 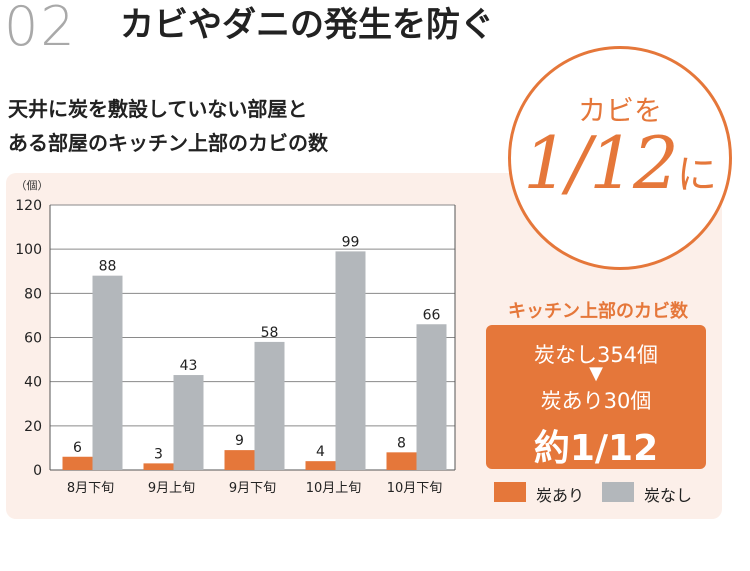 I want to click on legend-label-with-charcoal: 炭あり, so click(x=560, y=495).